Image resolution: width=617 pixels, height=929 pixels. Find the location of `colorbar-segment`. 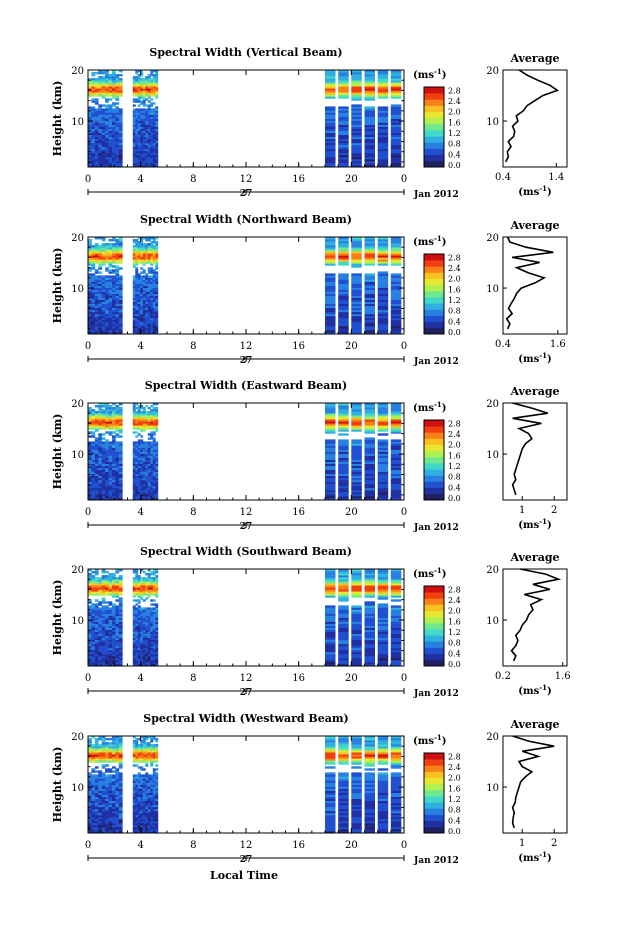

colorbar-segment is located at coordinates (434, 263).